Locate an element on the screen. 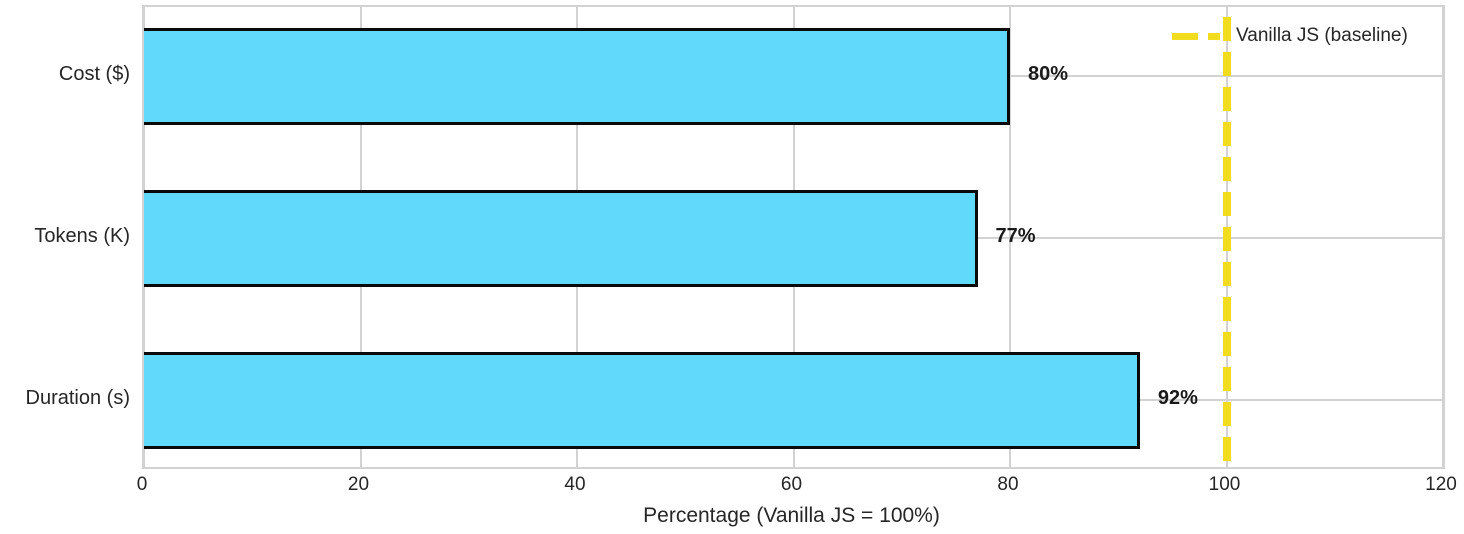 This screenshot has height=534, width=1464. xtick-label-80: 80 is located at coordinates (1008, 484).